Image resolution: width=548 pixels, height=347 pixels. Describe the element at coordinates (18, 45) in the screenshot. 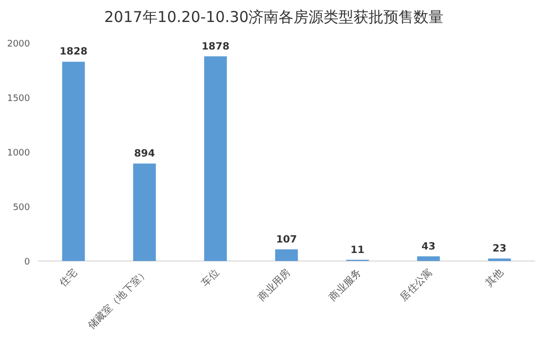

I see `y-tick-label: 2000` at that location.